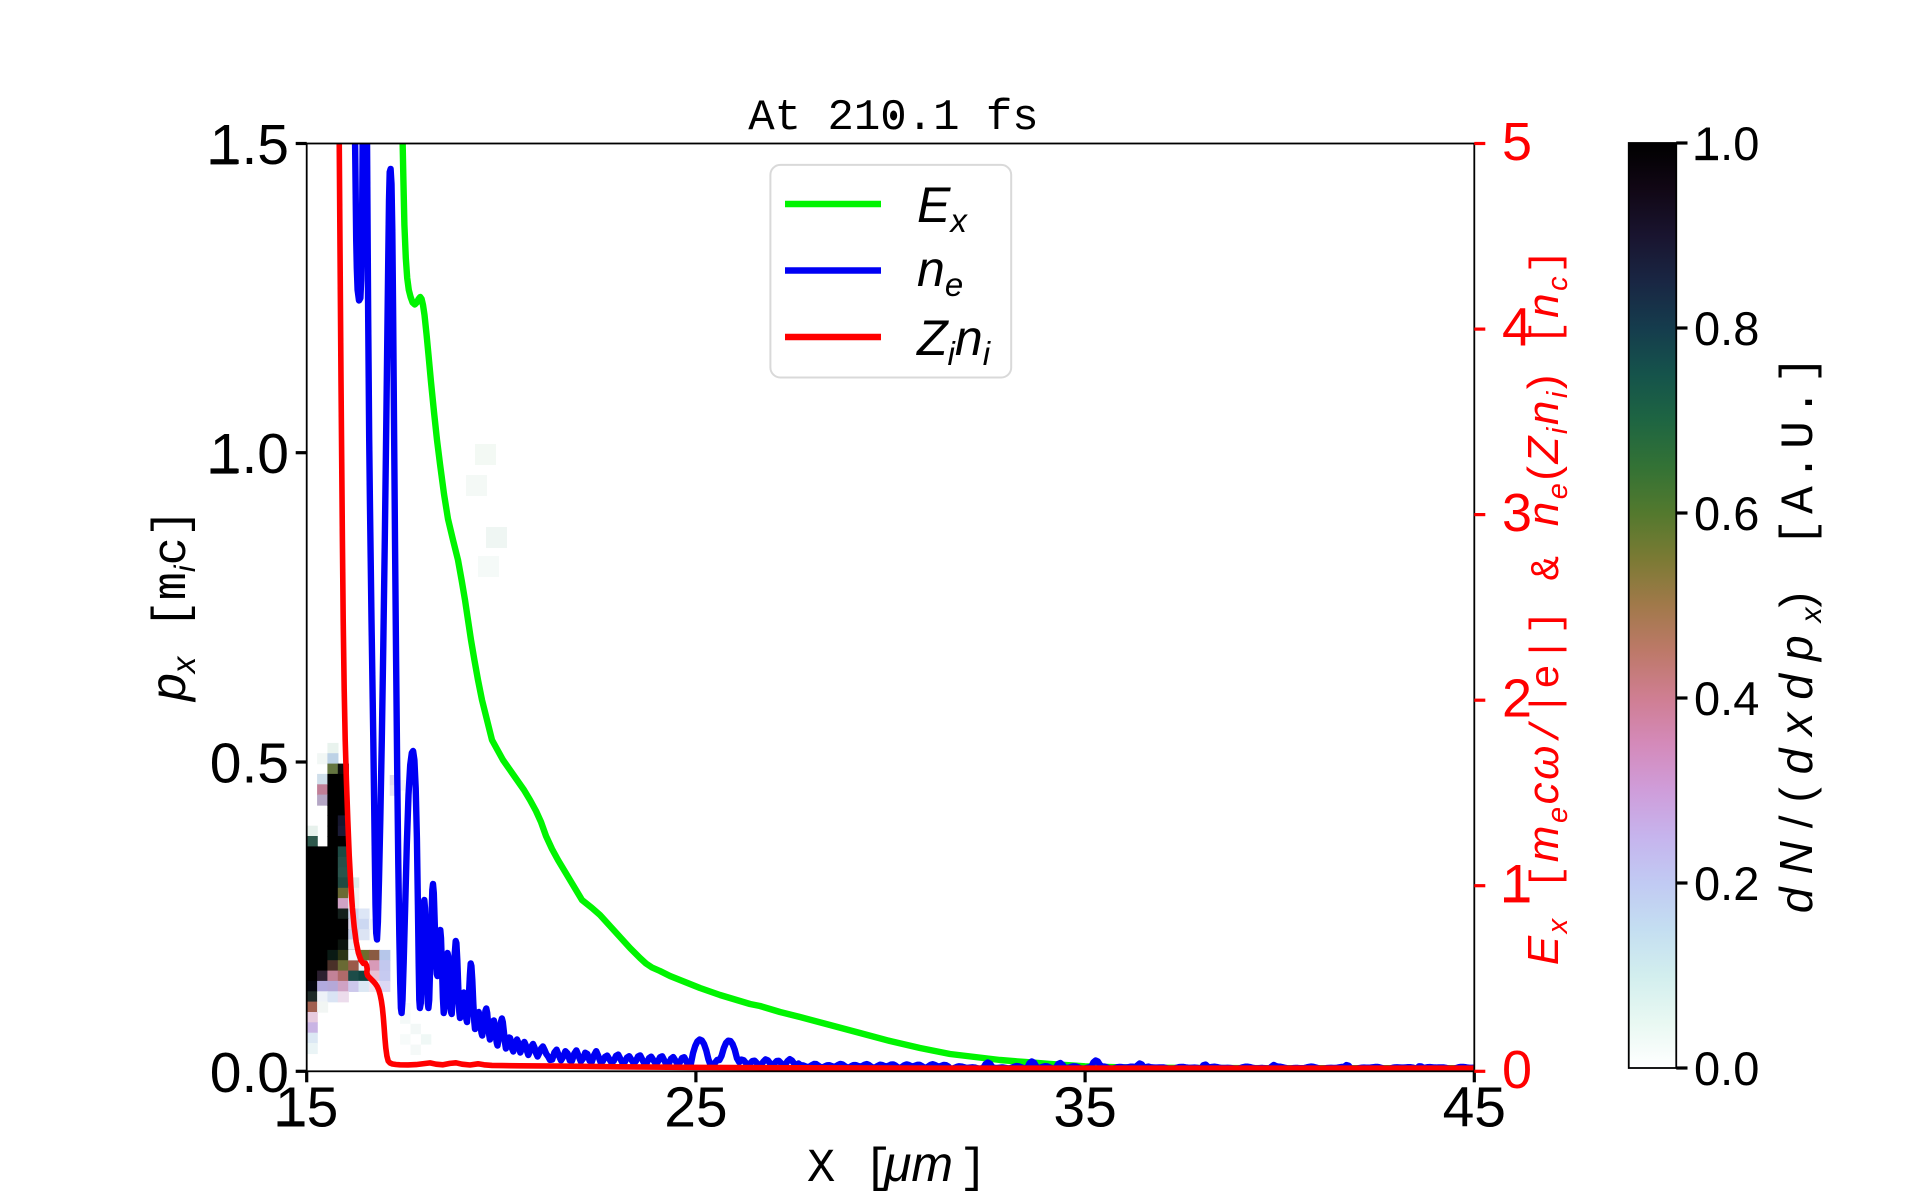 The image size is (1920, 1200). What do you see at coordinates (1517, 328) in the screenshot?
I see `svg-text: 4` at bounding box center [1517, 328].